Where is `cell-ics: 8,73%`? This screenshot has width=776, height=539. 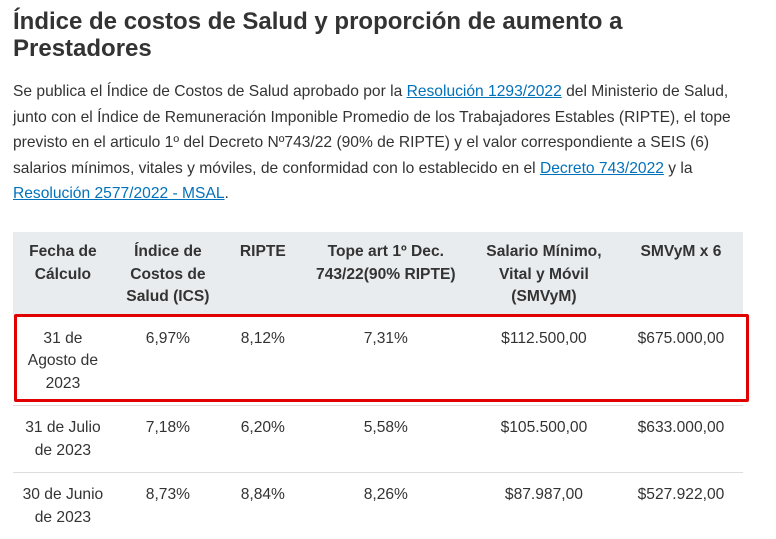
cell-ics: 8,73% is located at coordinates (168, 506).